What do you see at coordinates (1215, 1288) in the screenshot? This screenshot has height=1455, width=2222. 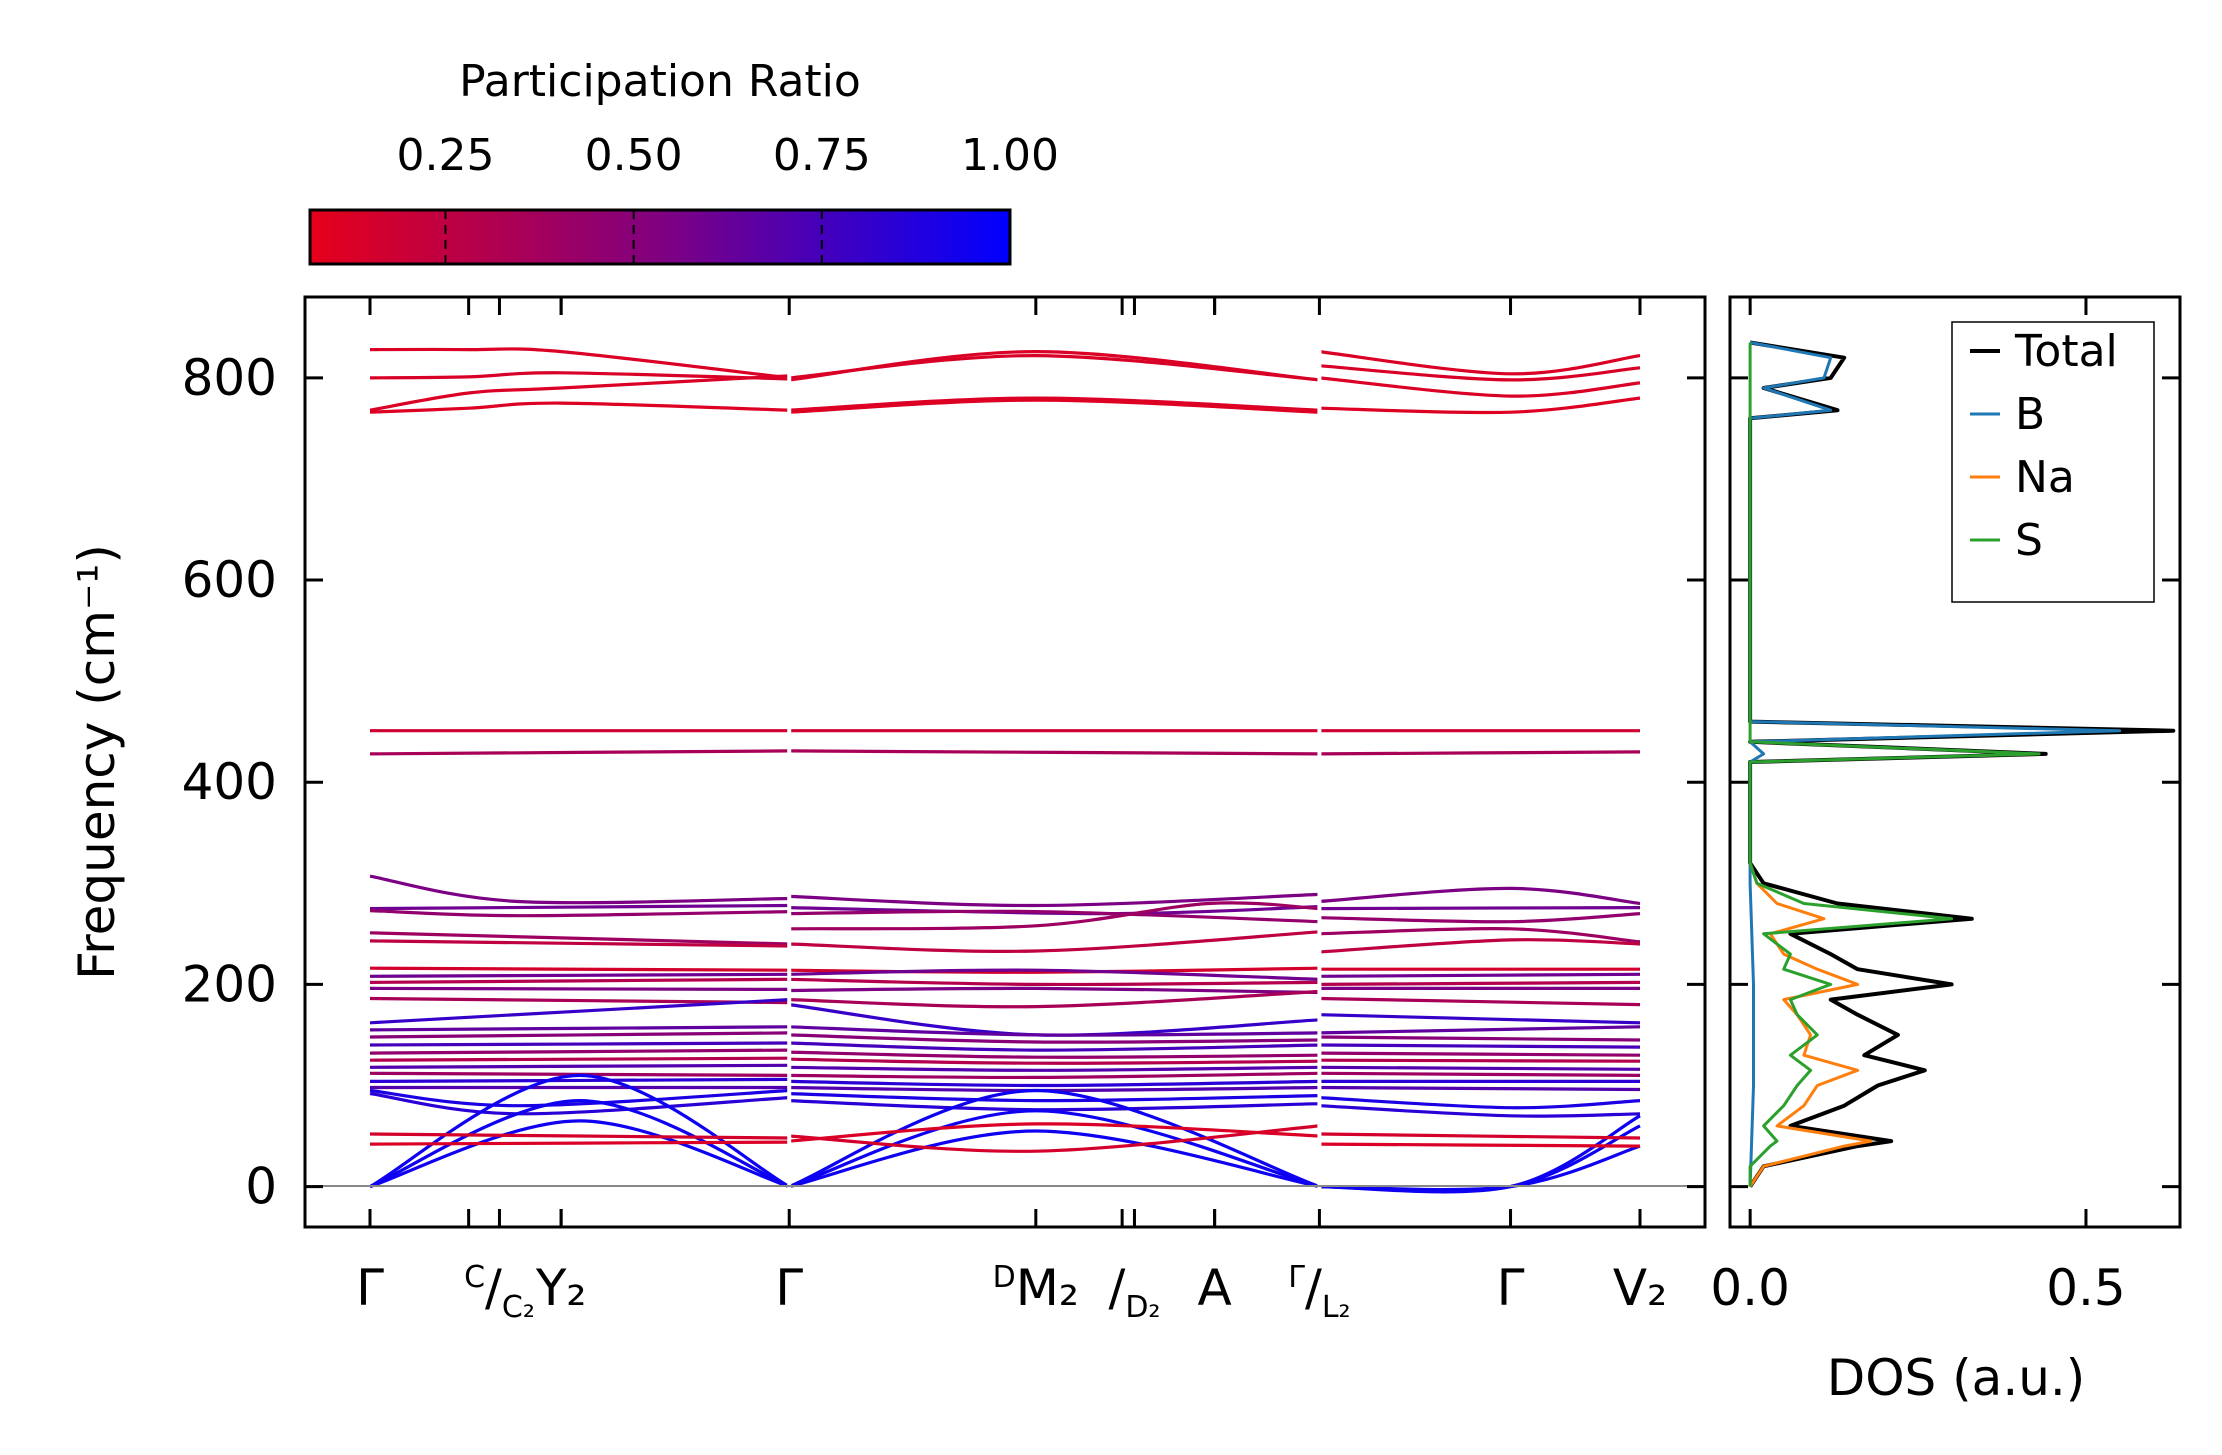 I see `high-symmetry-label: A` at bounding box center [1215, 1288].